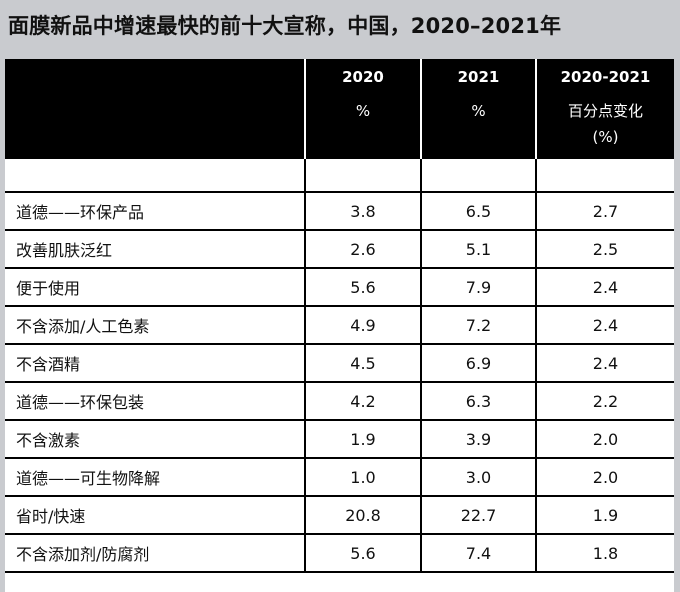  What do you see at coordinates (479, 439) in the screenshot?
I see `value-2021-cell: 3.9` at bounding box center [479, 439].